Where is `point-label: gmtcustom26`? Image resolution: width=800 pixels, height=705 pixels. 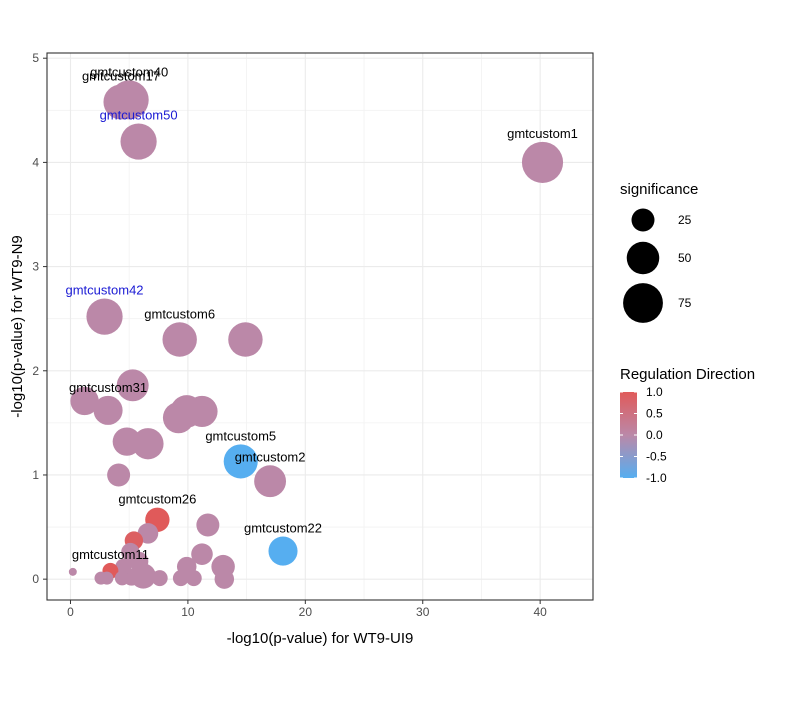
point-label: gmtcustom26 is located at coordinates (157, 499).